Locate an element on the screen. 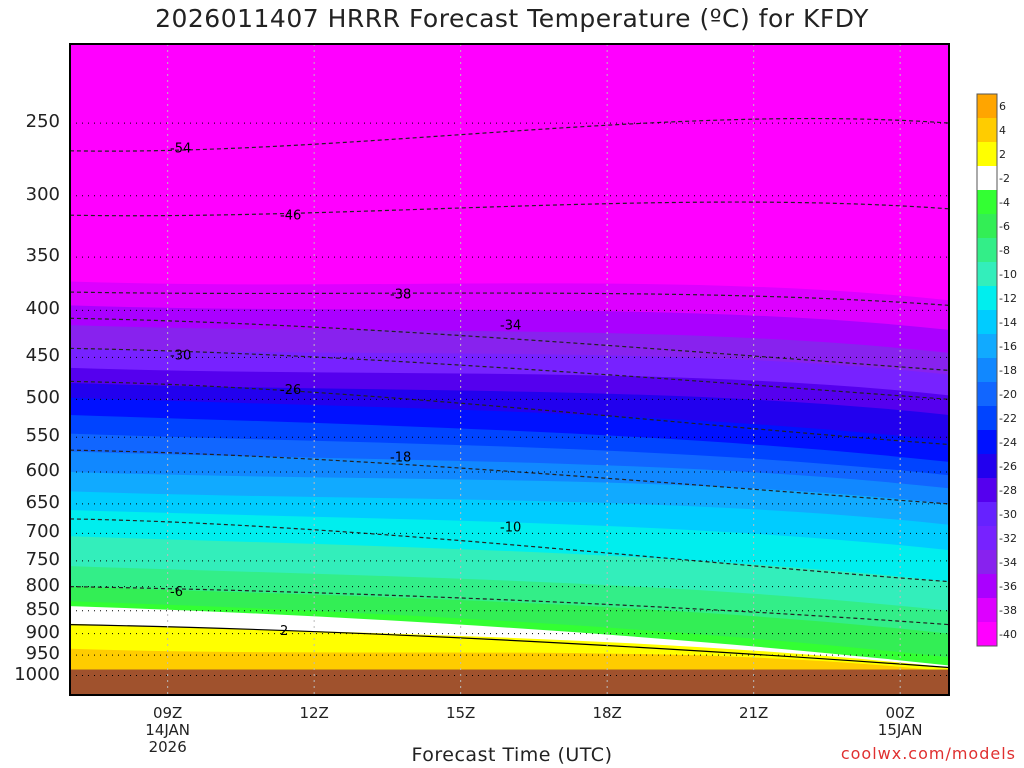 The width and height of the screenshot is (1024, 768). colorbar-label: -32 is located at coordinates (1008, 538).